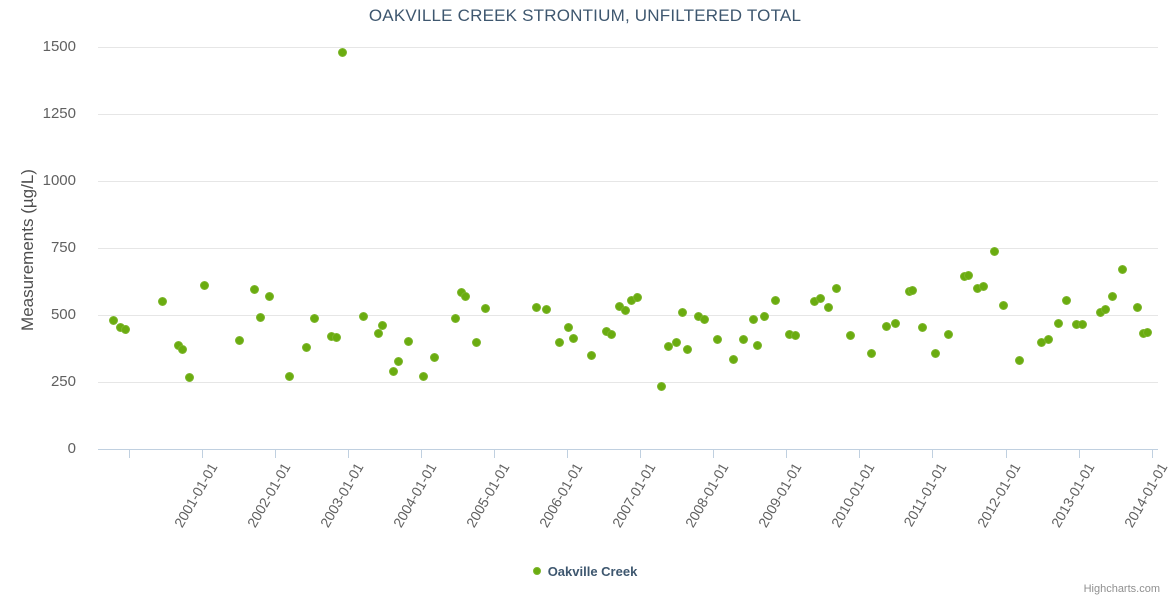  Describe the element at coordinates (63, 314) in the screenshot. I see `y-tick-label: 500` at that location.